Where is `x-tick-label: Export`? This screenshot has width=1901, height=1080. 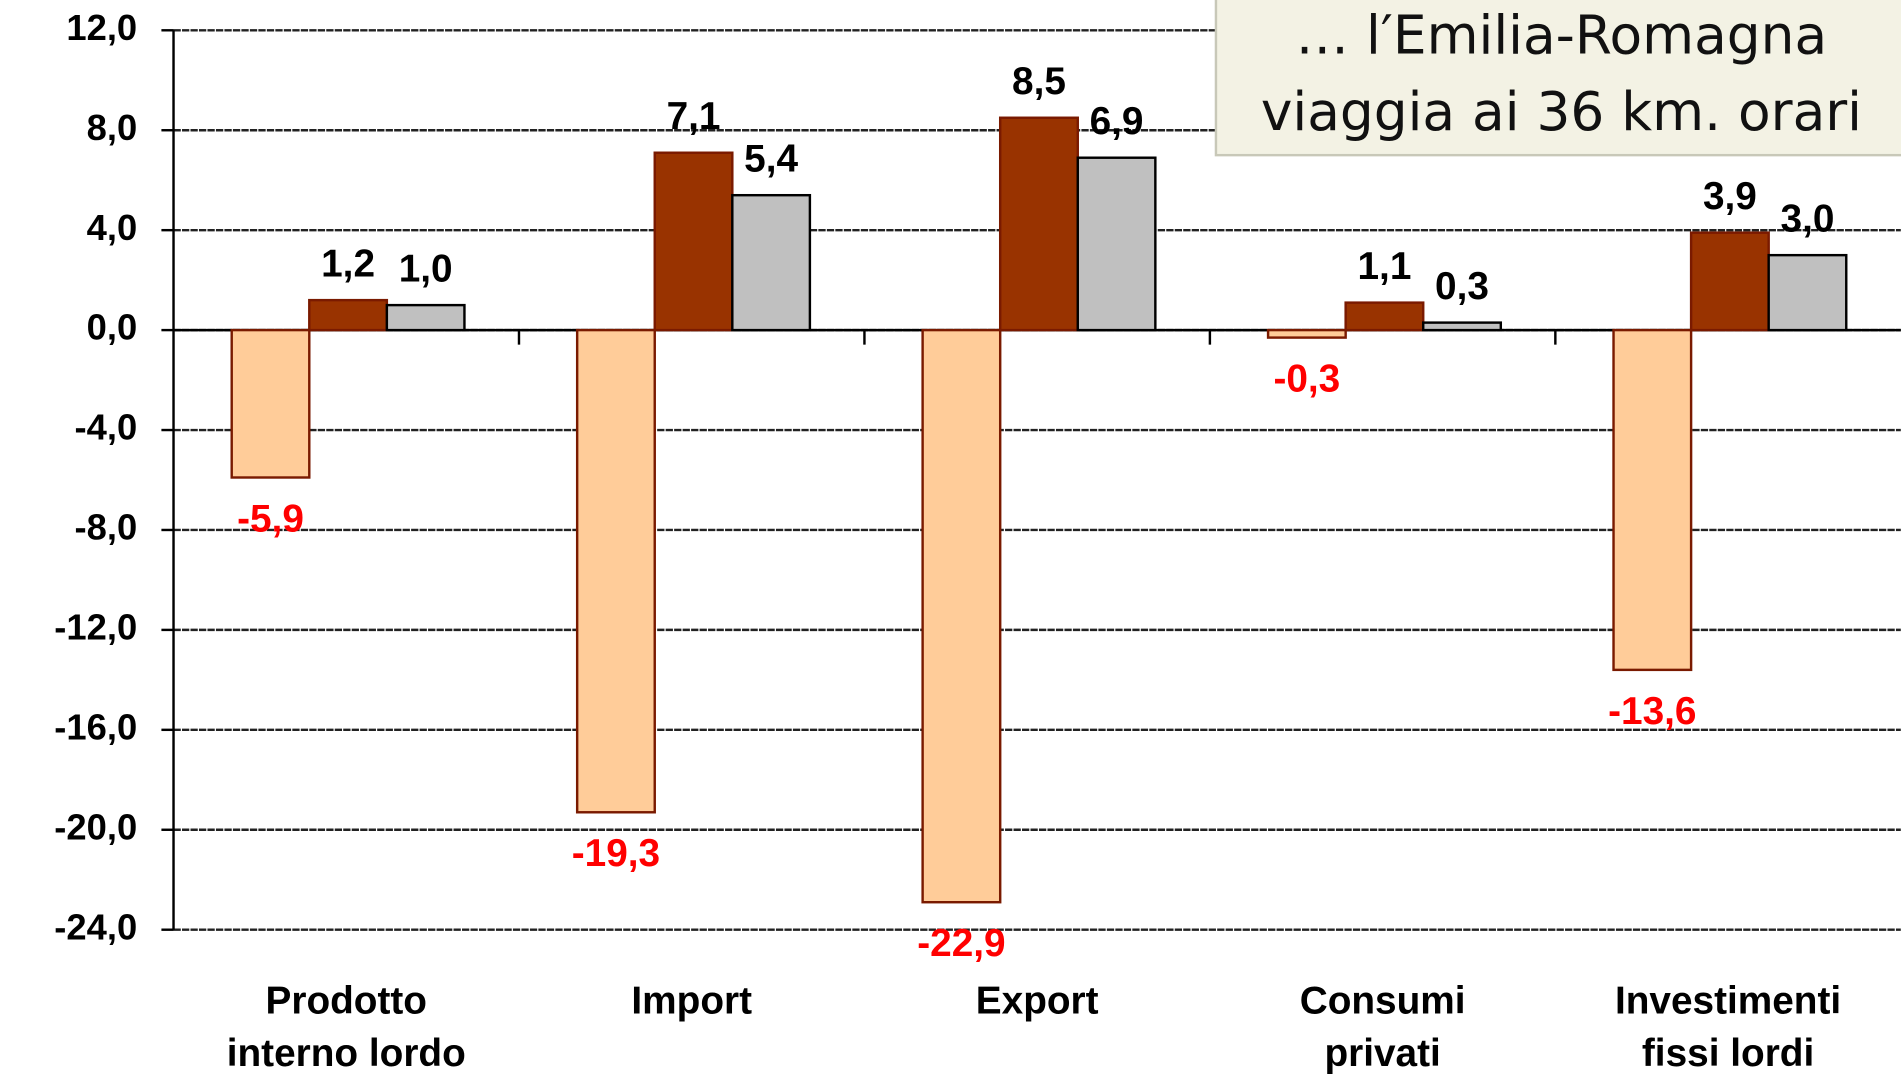
x-tick-label: Export is located at coordinates (1037, 1001).